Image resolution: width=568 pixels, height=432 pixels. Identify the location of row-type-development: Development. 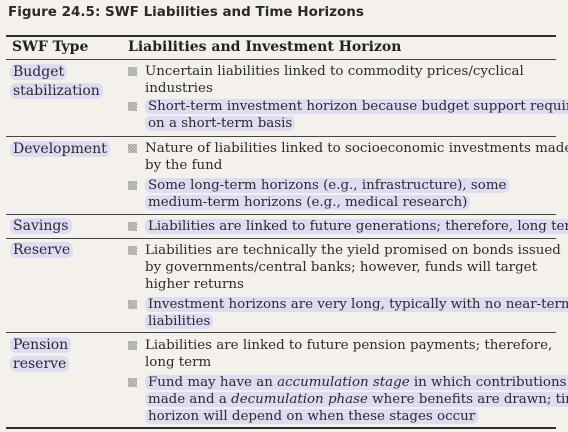
(60, 149).